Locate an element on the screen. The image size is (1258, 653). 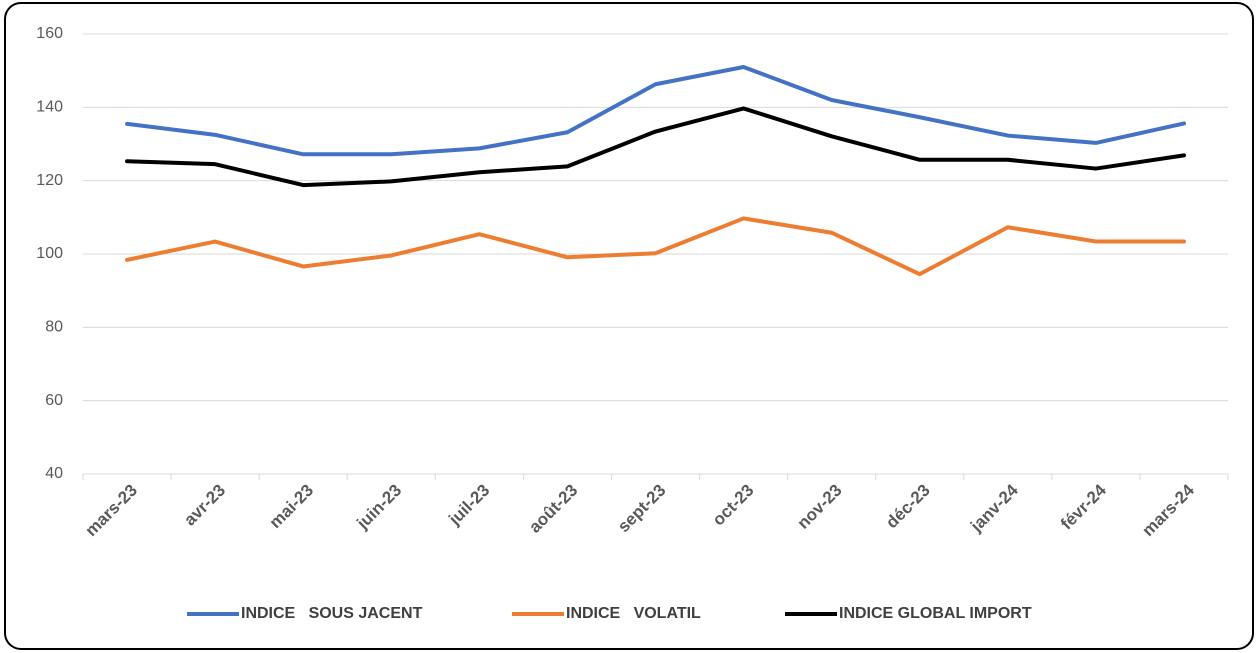
y-tick-label: 40 is located at coordinates (54, 473).